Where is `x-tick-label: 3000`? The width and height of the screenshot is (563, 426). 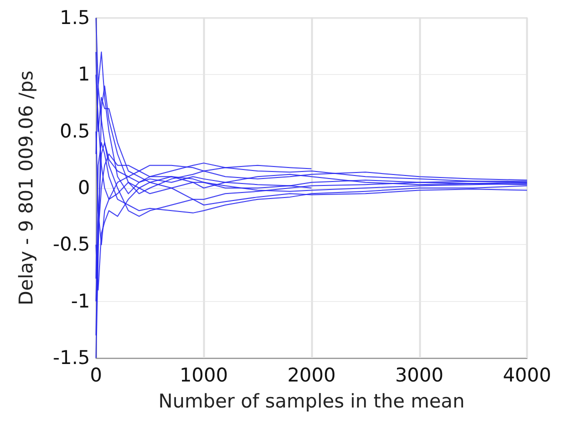 x-tick-label: 3000 is located at coordinates (419, 375).